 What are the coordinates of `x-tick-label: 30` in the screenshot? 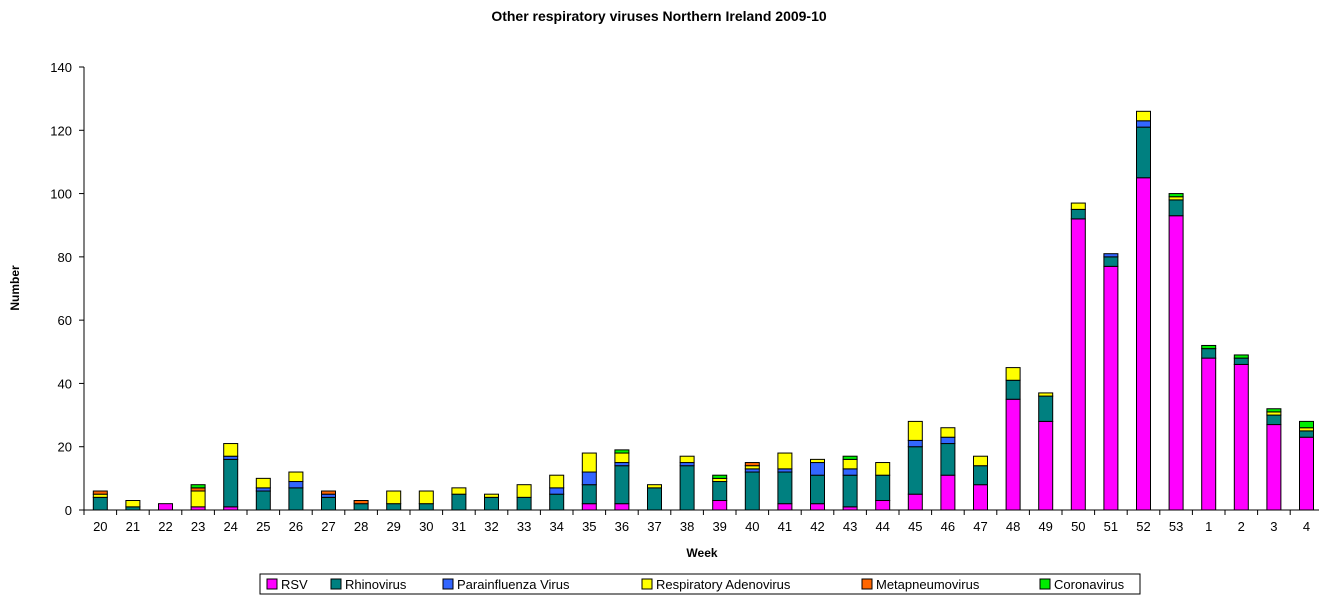 It's located at (426, 526).